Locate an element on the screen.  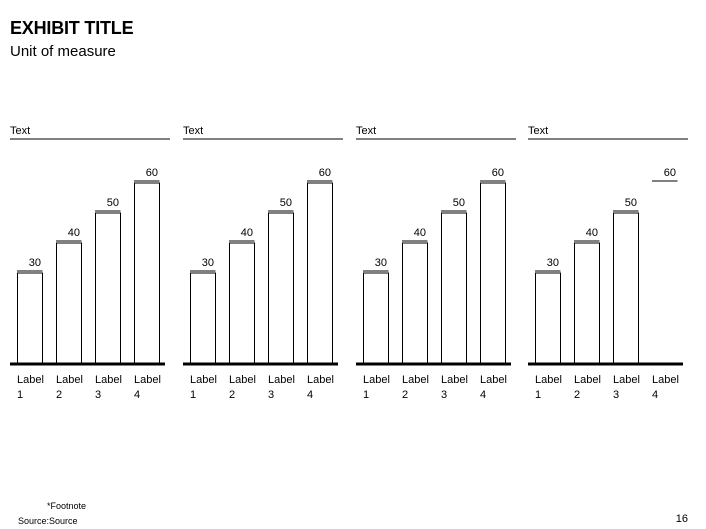
unit-of-measure: Unit of measure is located at coordinates (63, 51).